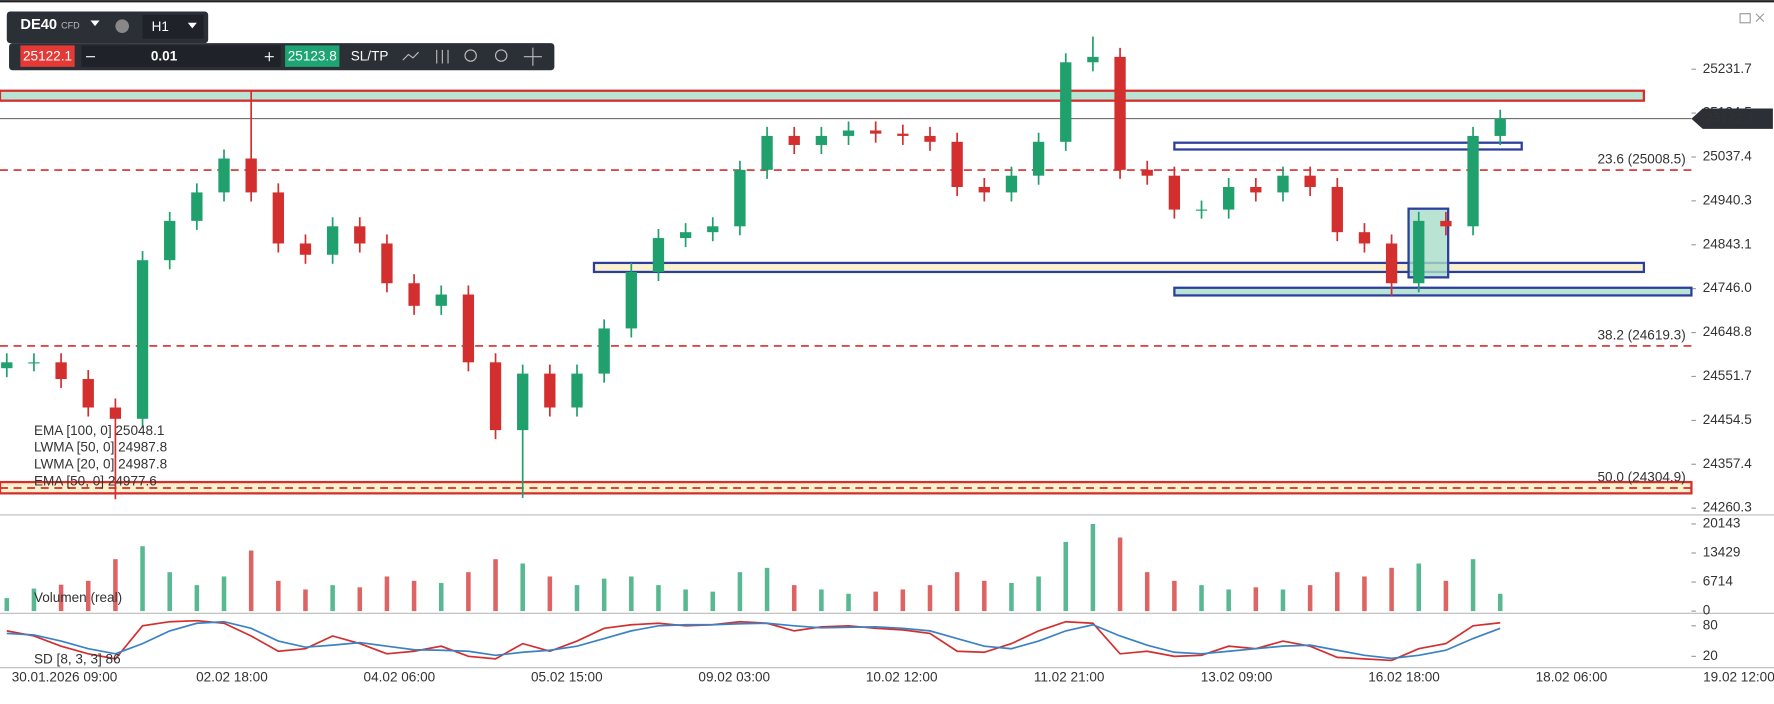 The image size is (1774, 704). I want to click on window-controls, so click(1752, 18).